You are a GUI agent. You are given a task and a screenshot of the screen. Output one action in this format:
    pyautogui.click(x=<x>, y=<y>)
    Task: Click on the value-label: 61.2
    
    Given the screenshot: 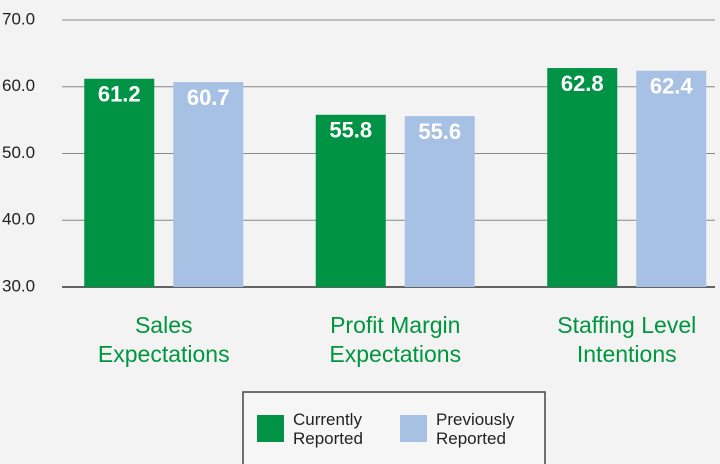 What is the action you would take?
    pyautogui.click(x=119, y=94)
    